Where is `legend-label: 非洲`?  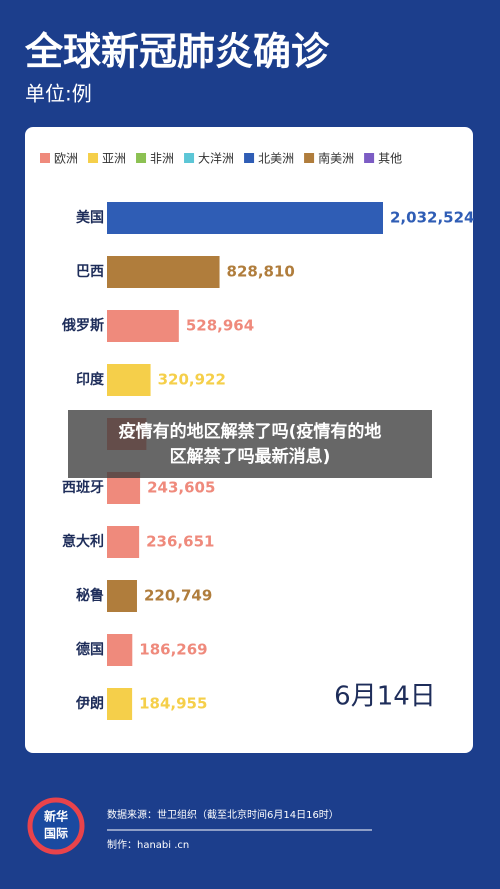 legend-label: 非洲 is located at coordinates (162, 159).